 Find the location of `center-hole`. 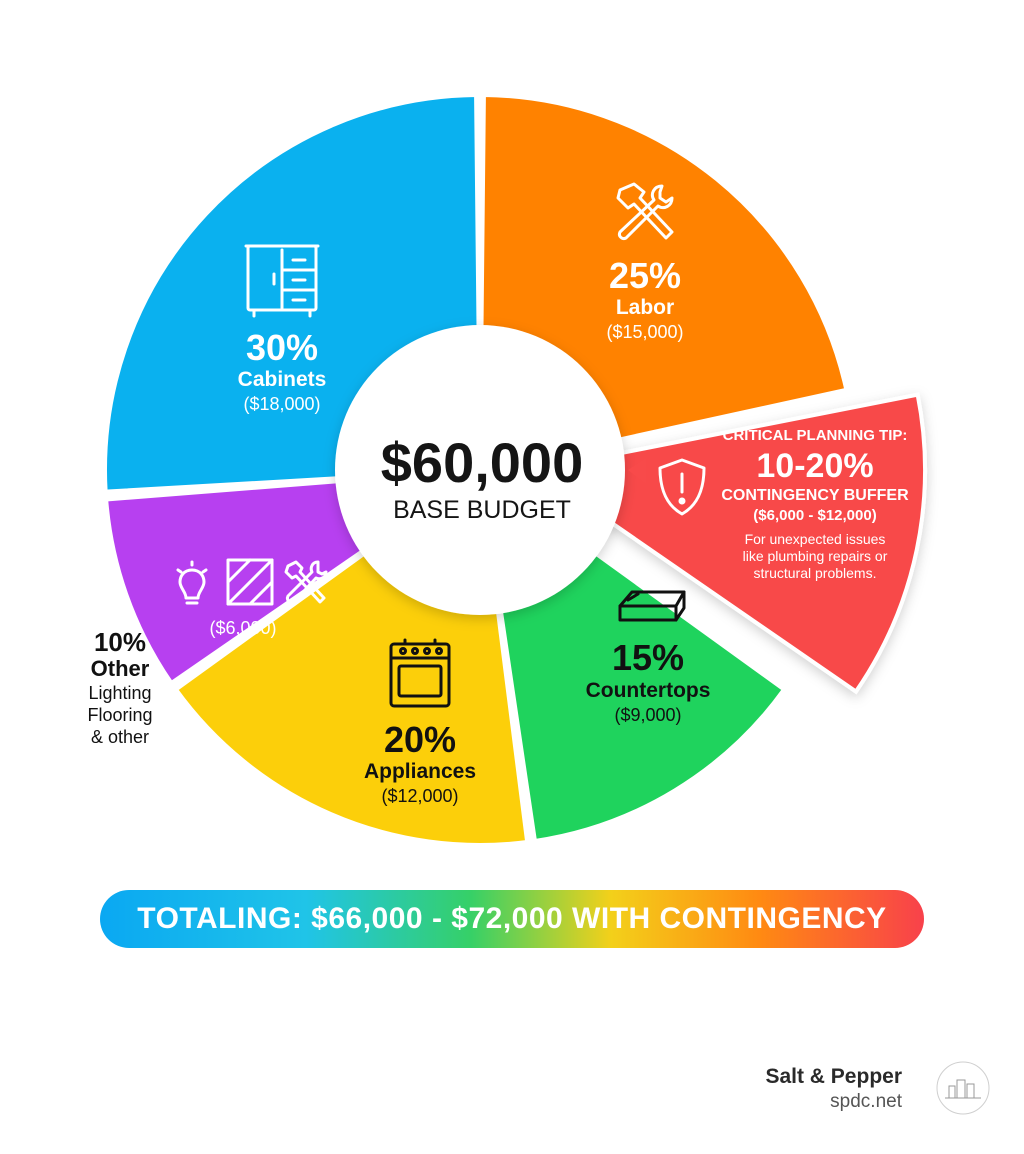

center-hole is located at coordinates (480, 470).